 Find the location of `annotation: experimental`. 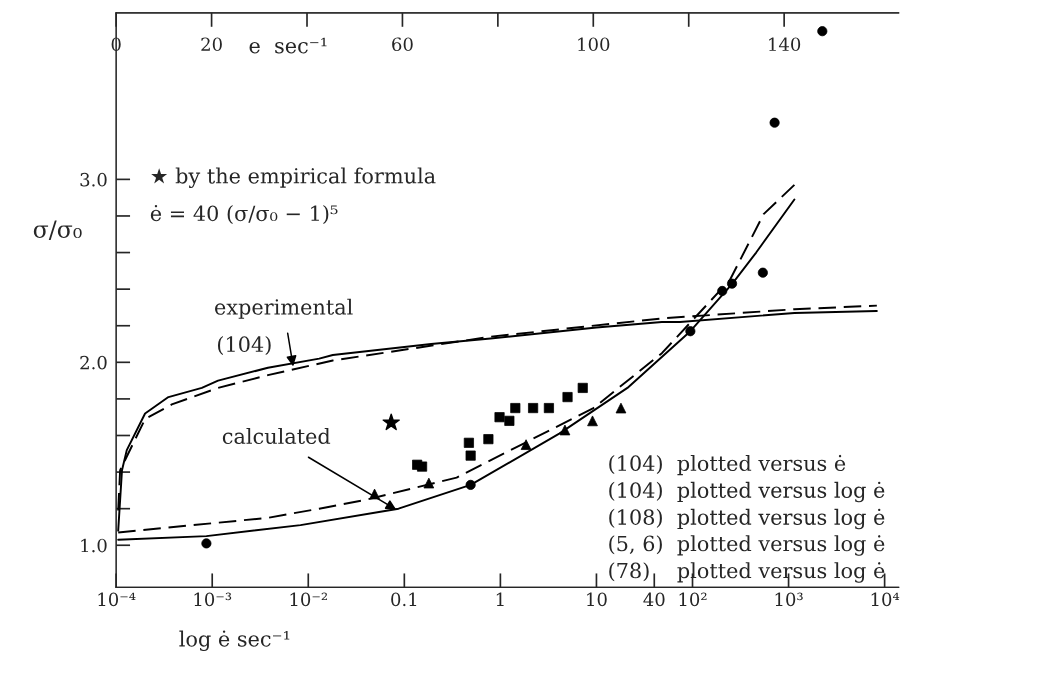

annotation: experimental is located at coordinates (284, 308).